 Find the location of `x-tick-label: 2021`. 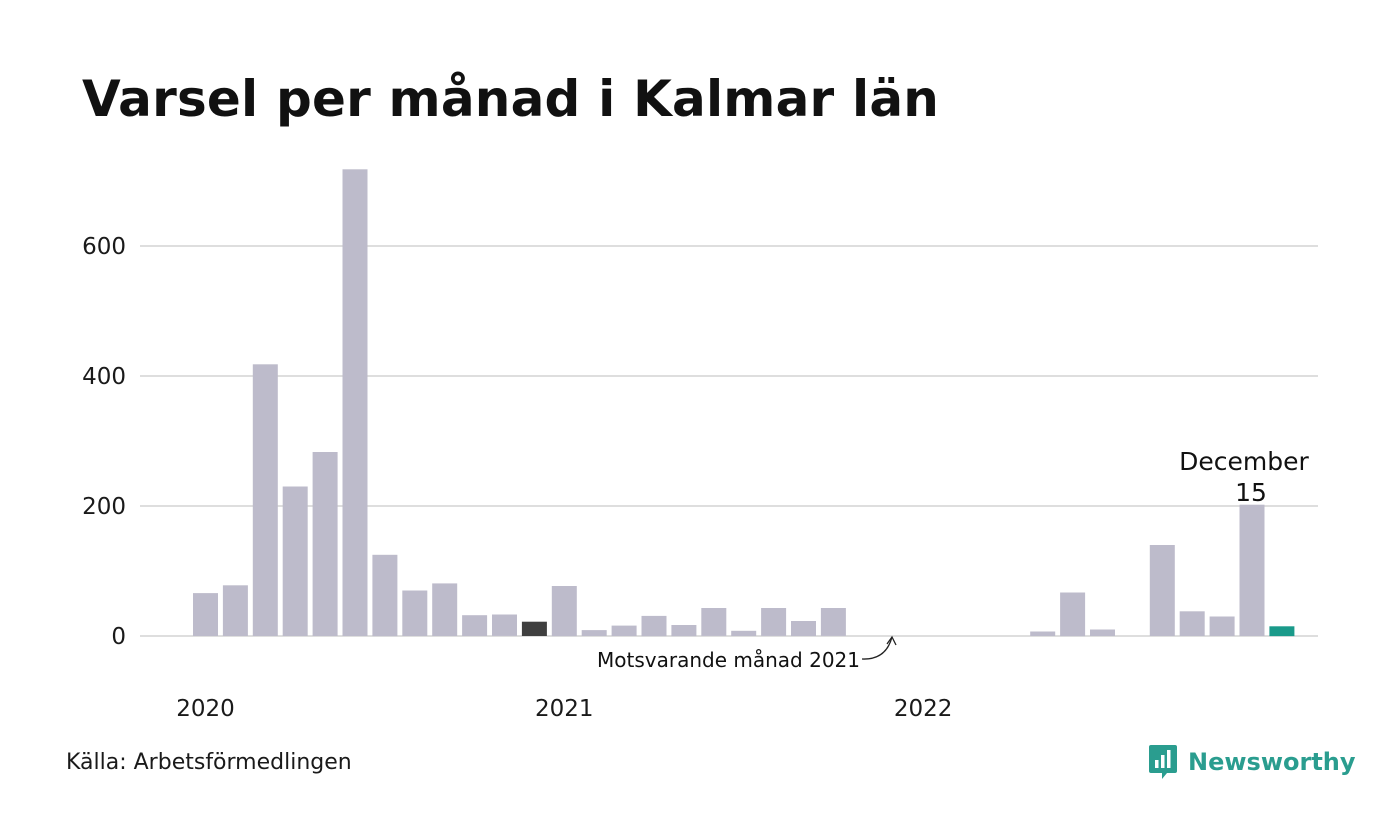

x-tick-label: 2021 is located at coordinates (564, 709).